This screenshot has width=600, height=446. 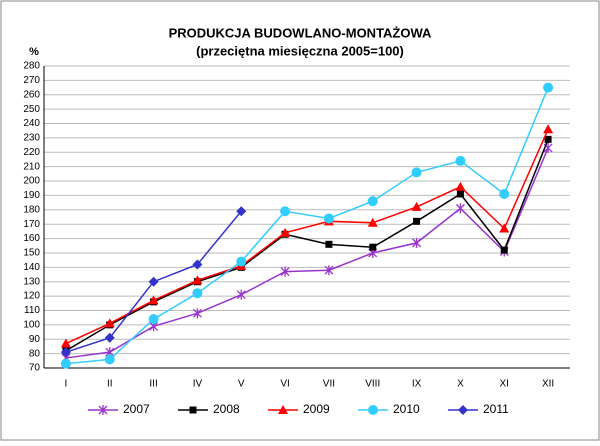 I want to click on x-tick-label: XI, so click(x=504, y=384).